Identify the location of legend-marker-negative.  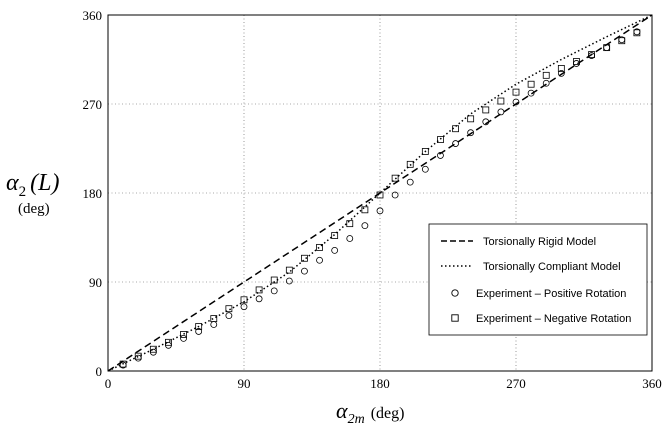
(455, 318).